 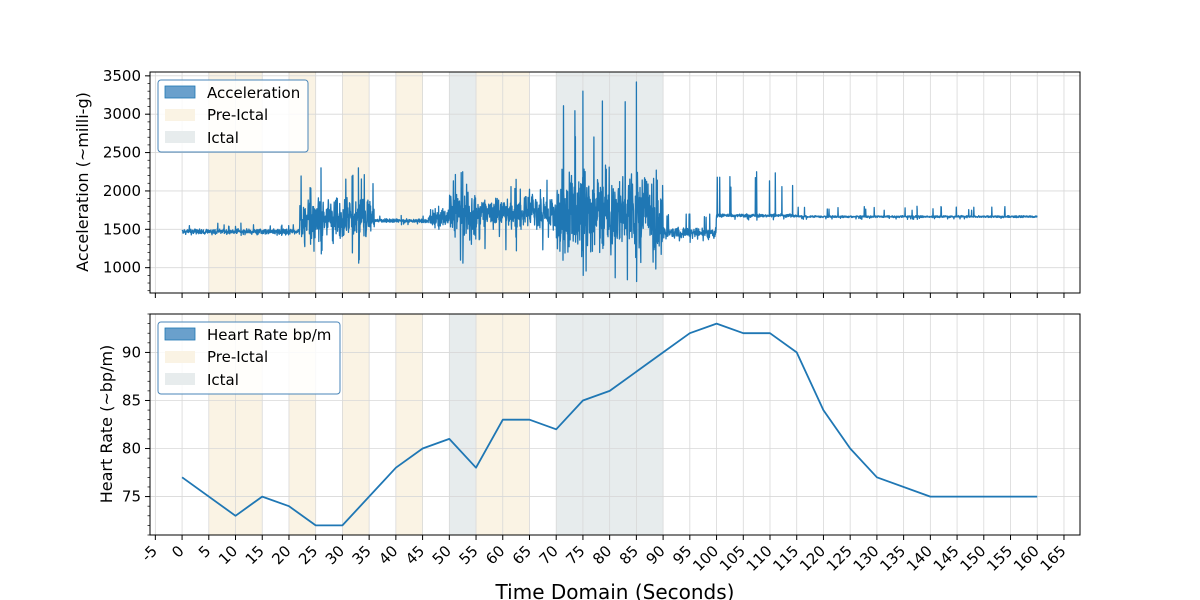 I want to click on acceleration-legend-label-pre-ictal: Pre-Ictal, so click(x=237, y=115).